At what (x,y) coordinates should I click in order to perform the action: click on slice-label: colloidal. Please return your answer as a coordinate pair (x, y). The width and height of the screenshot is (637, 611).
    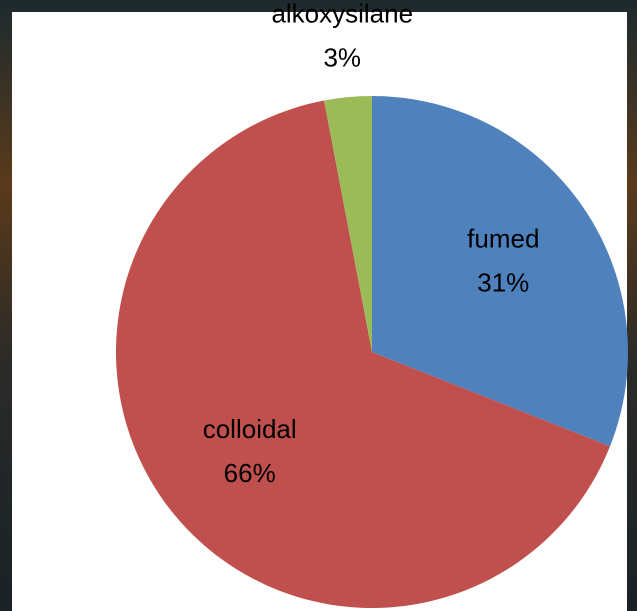
    Looking at the image, I should click on (250, 429).